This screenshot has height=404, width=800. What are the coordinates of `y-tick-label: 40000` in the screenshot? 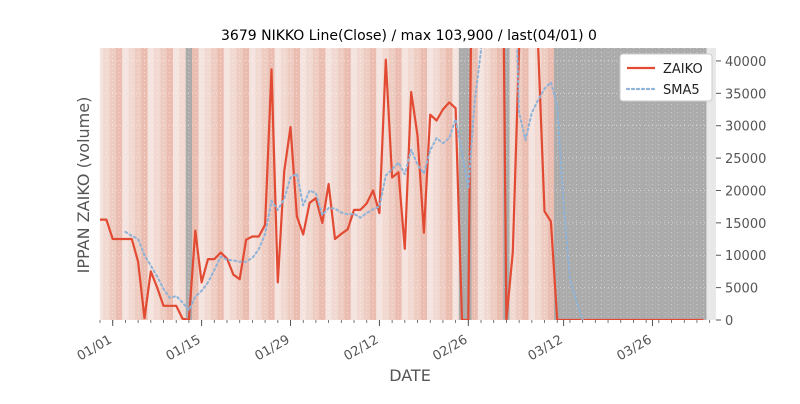 It's located at (745, 62).